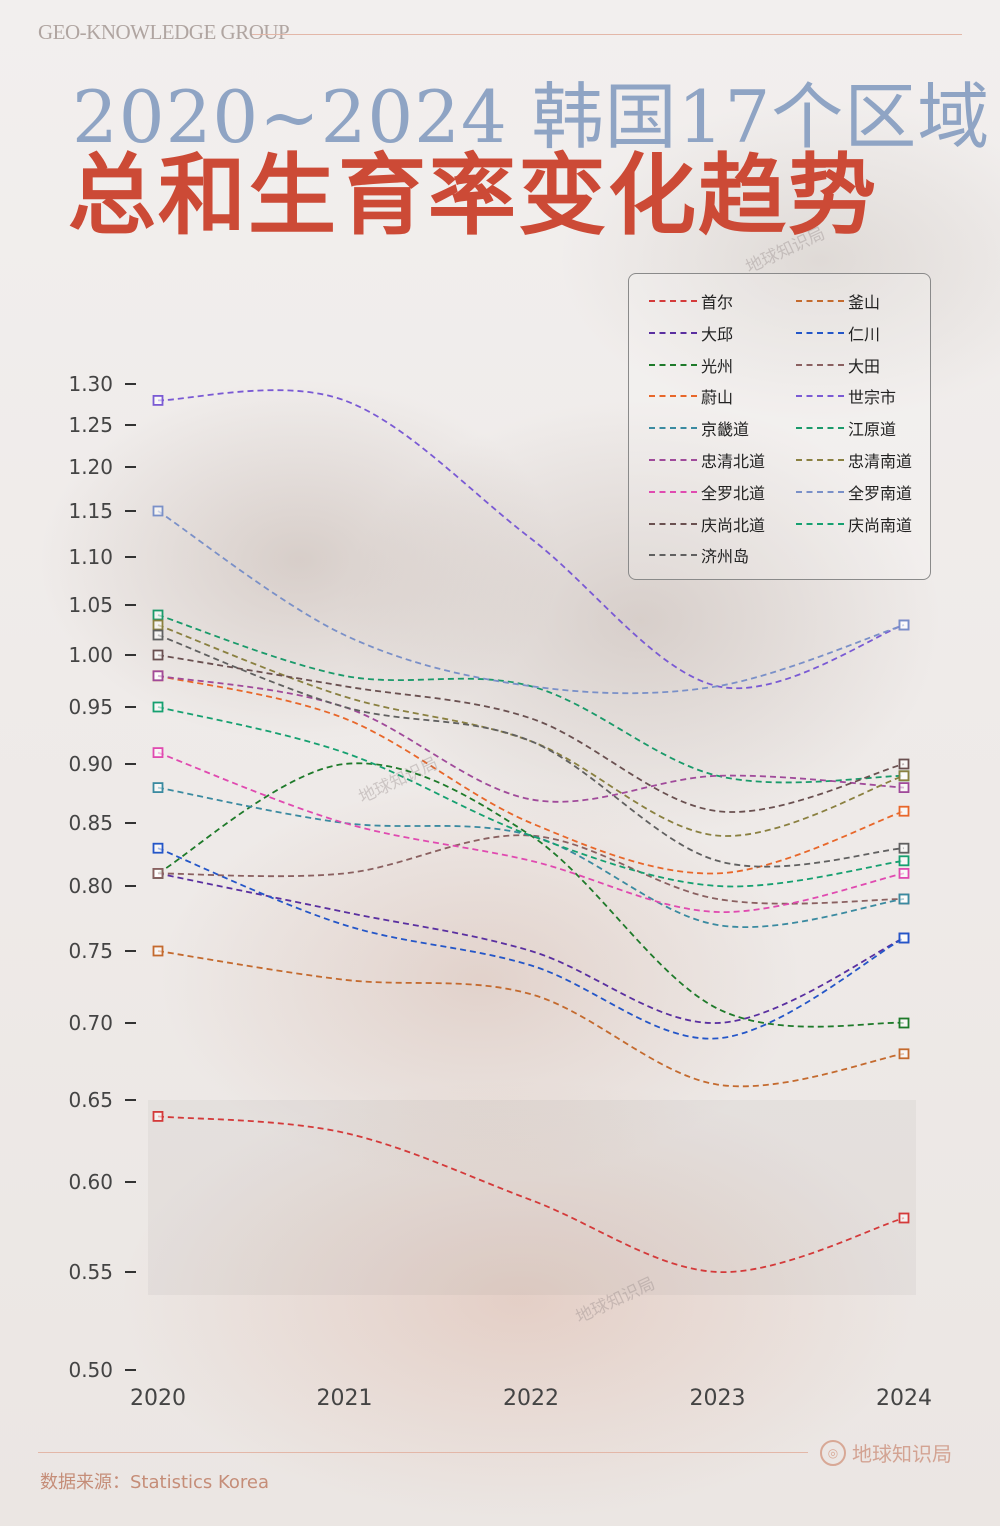  Describe the element at coordinates (725, 557) in the screenshot. I see `legend-label: 济州岛` at that location.